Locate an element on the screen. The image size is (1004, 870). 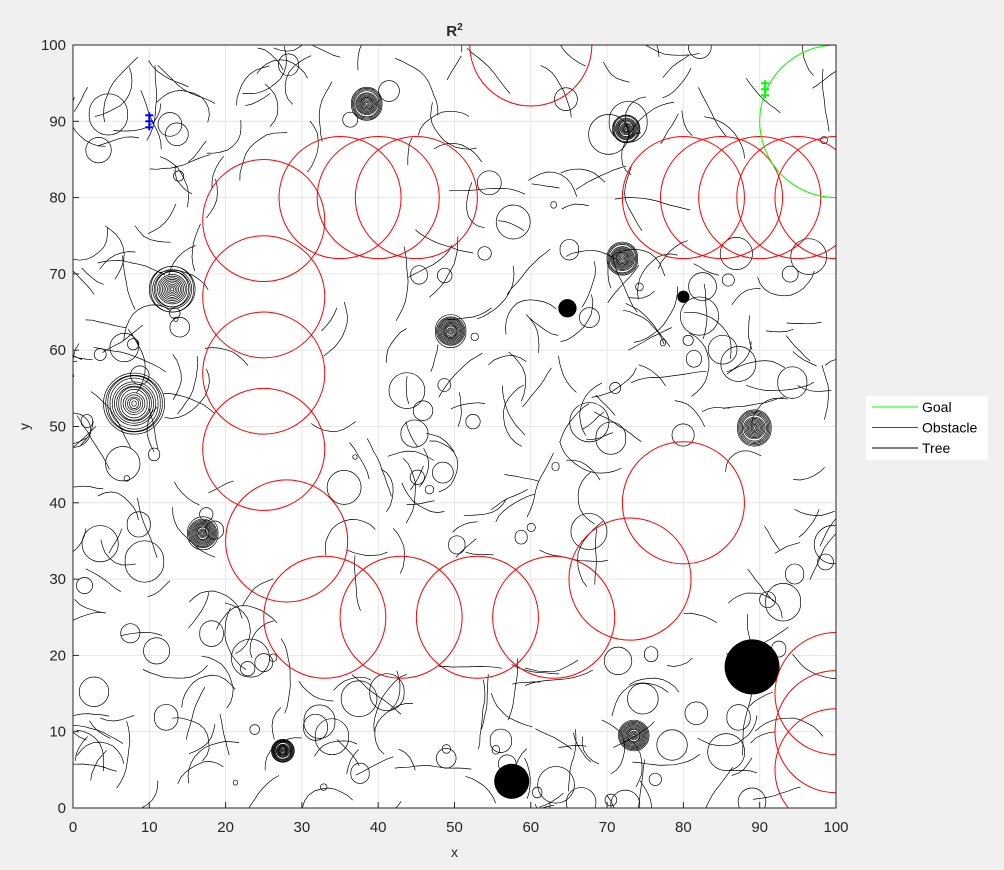
chart-title-superscript: 2 is located at coordinates (460, 27).